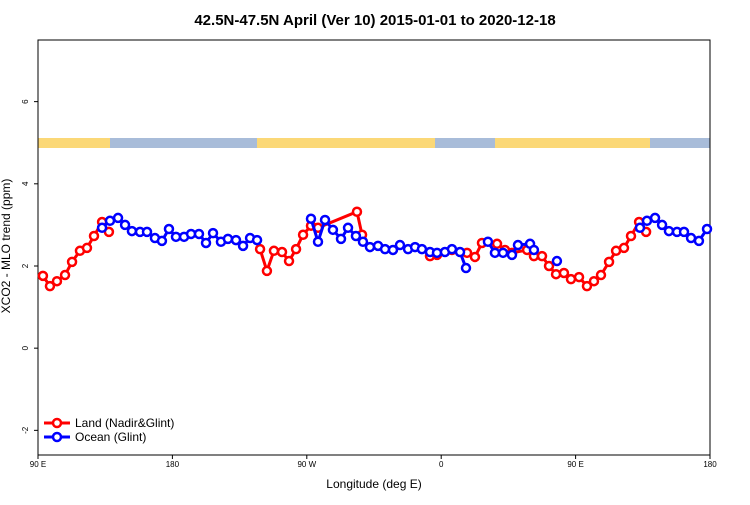 This screenshot has width=750, height=505. What do you see at coordinates (124, 423) in the screenshot?
I see `legend-label: Land (Nadir&Glint)` at bounding box center [124, 423].